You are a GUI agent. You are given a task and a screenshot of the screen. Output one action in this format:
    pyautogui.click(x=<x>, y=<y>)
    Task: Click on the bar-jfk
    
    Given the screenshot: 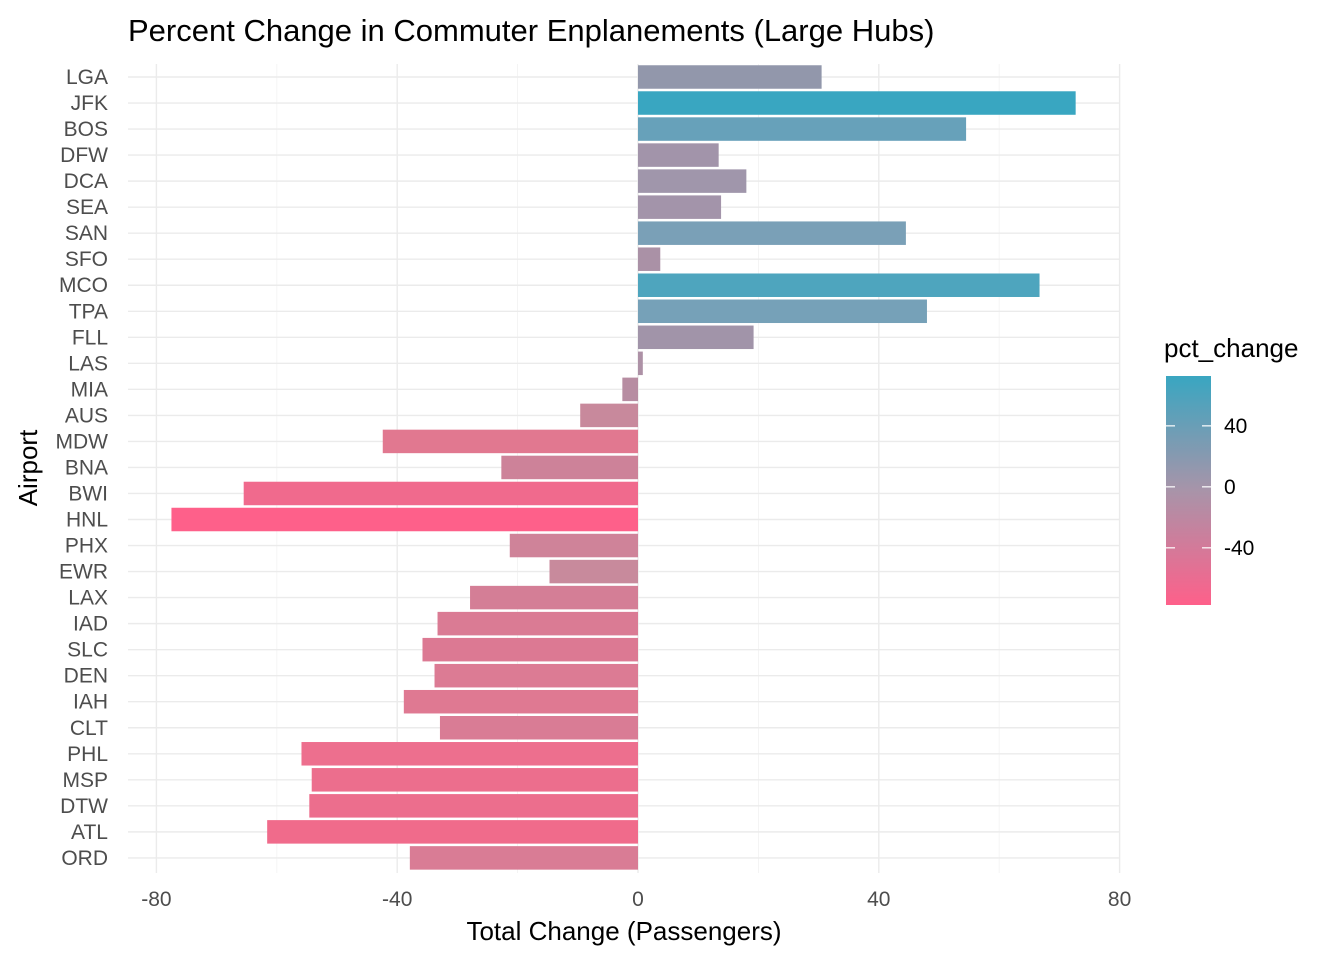 What is the action you would take?
    pyautogui.click(x=857, y=103)
    